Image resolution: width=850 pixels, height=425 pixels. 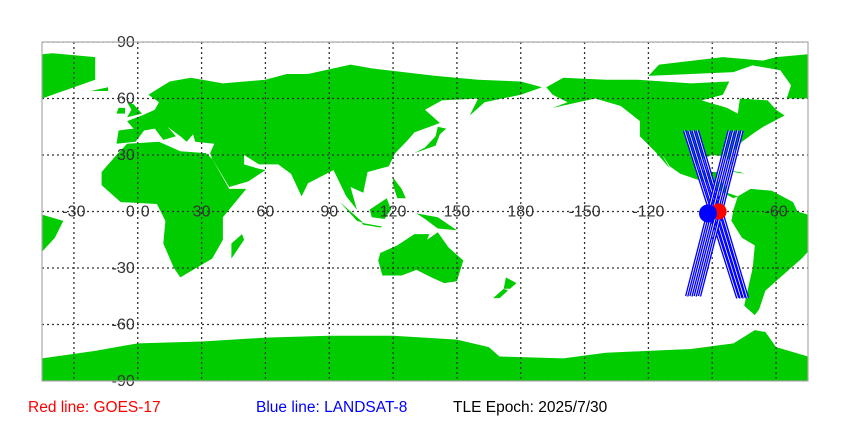 What do you see at coordinates (120, 110) in the screenshot?
I see `land-ireland` at bounding box center [120, 110].